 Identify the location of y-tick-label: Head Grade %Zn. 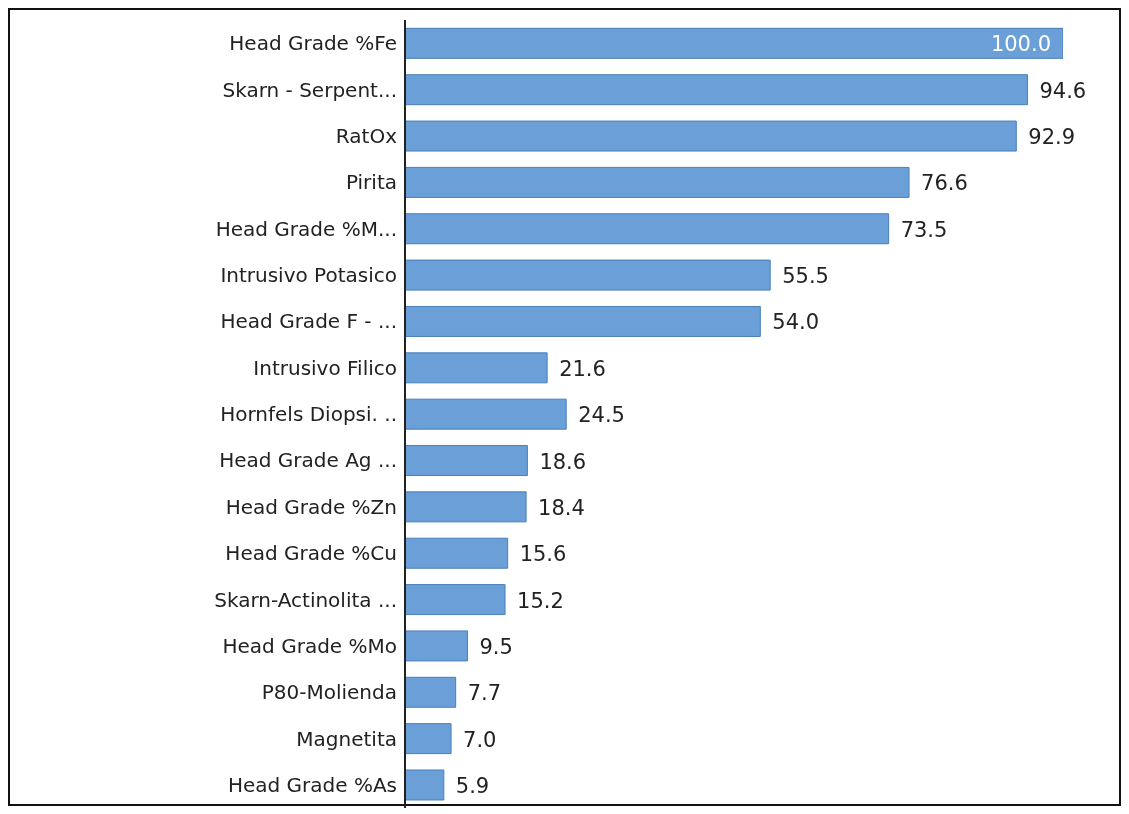
(311, 506).